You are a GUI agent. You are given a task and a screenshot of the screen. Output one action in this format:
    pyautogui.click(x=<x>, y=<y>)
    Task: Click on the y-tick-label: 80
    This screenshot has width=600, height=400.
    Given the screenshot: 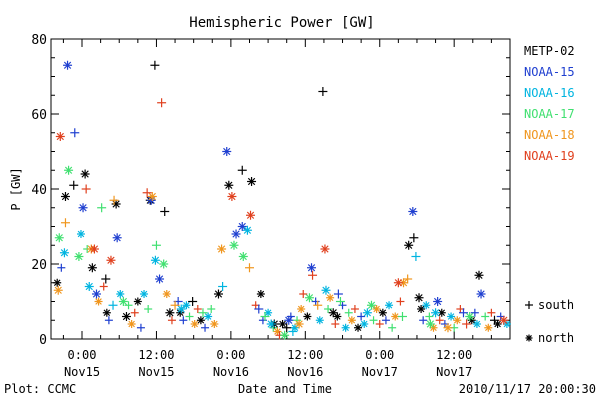 What is the action you would take?
    pyautogui.click(x=39, y=40)
    